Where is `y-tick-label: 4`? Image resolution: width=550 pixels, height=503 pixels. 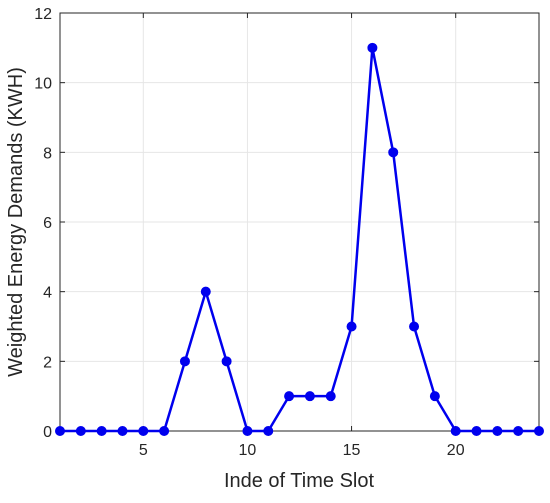 y-tick-label: 4 is located at coordinates (47, 293).